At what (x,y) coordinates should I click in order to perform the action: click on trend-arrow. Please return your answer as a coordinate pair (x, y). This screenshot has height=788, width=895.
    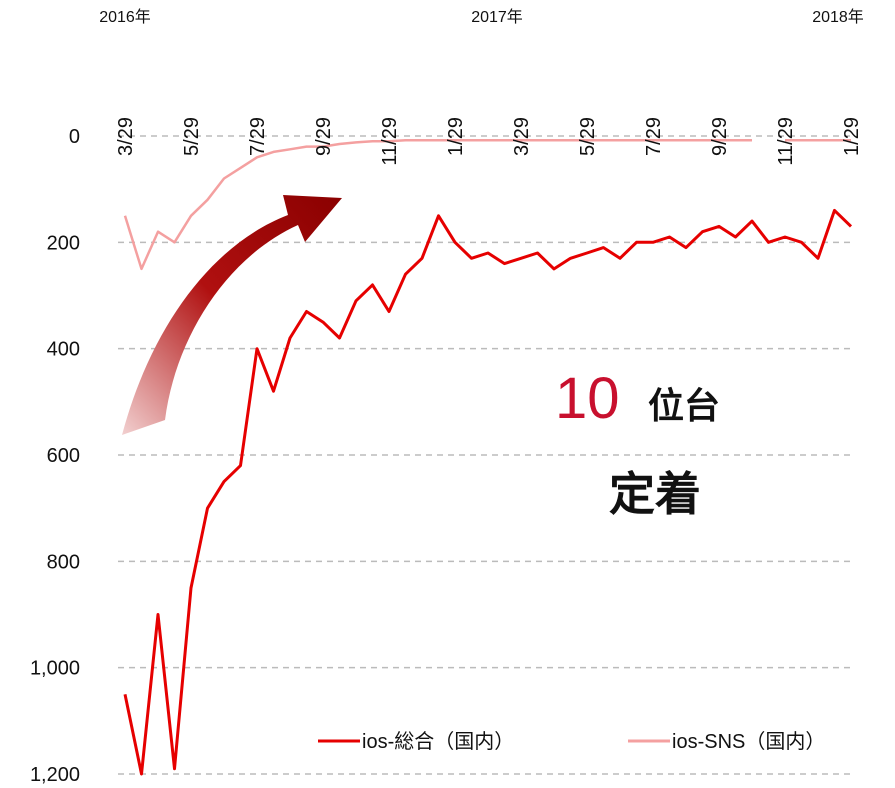
    Looking at the image, I should click on (232, 315).